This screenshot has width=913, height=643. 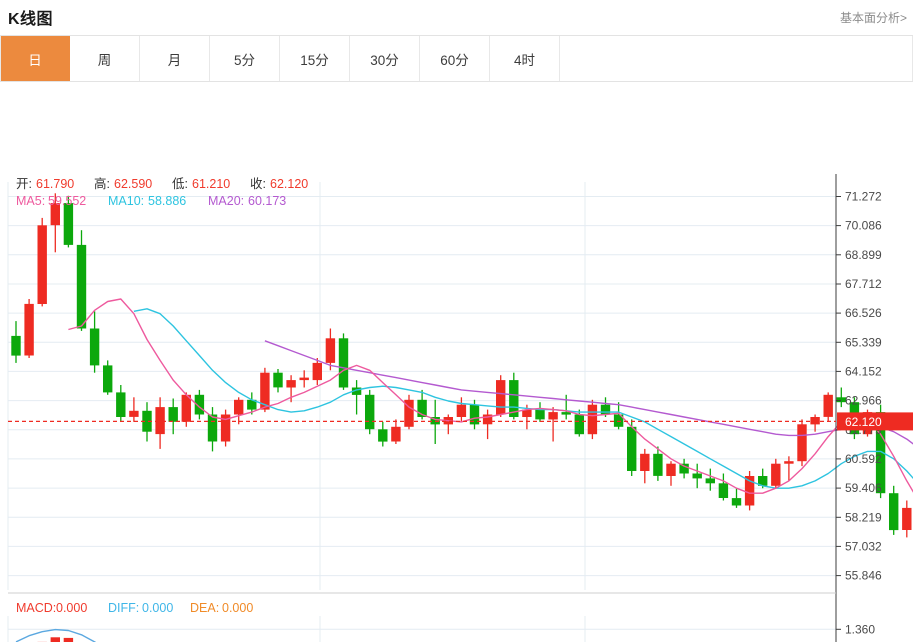 I want to click on tab-day: 日, so click(x=35, y=58).